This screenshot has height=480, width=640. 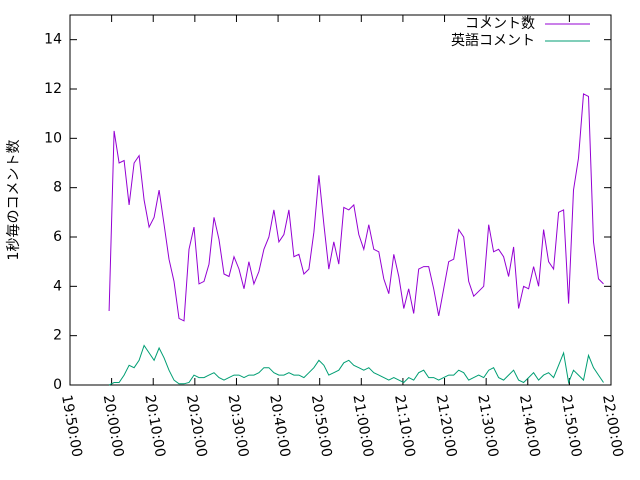 What do you see at coordinates (500, 24) in the screenshot?
I see `legend-label: コメント数` at bounding box center [500, 24].